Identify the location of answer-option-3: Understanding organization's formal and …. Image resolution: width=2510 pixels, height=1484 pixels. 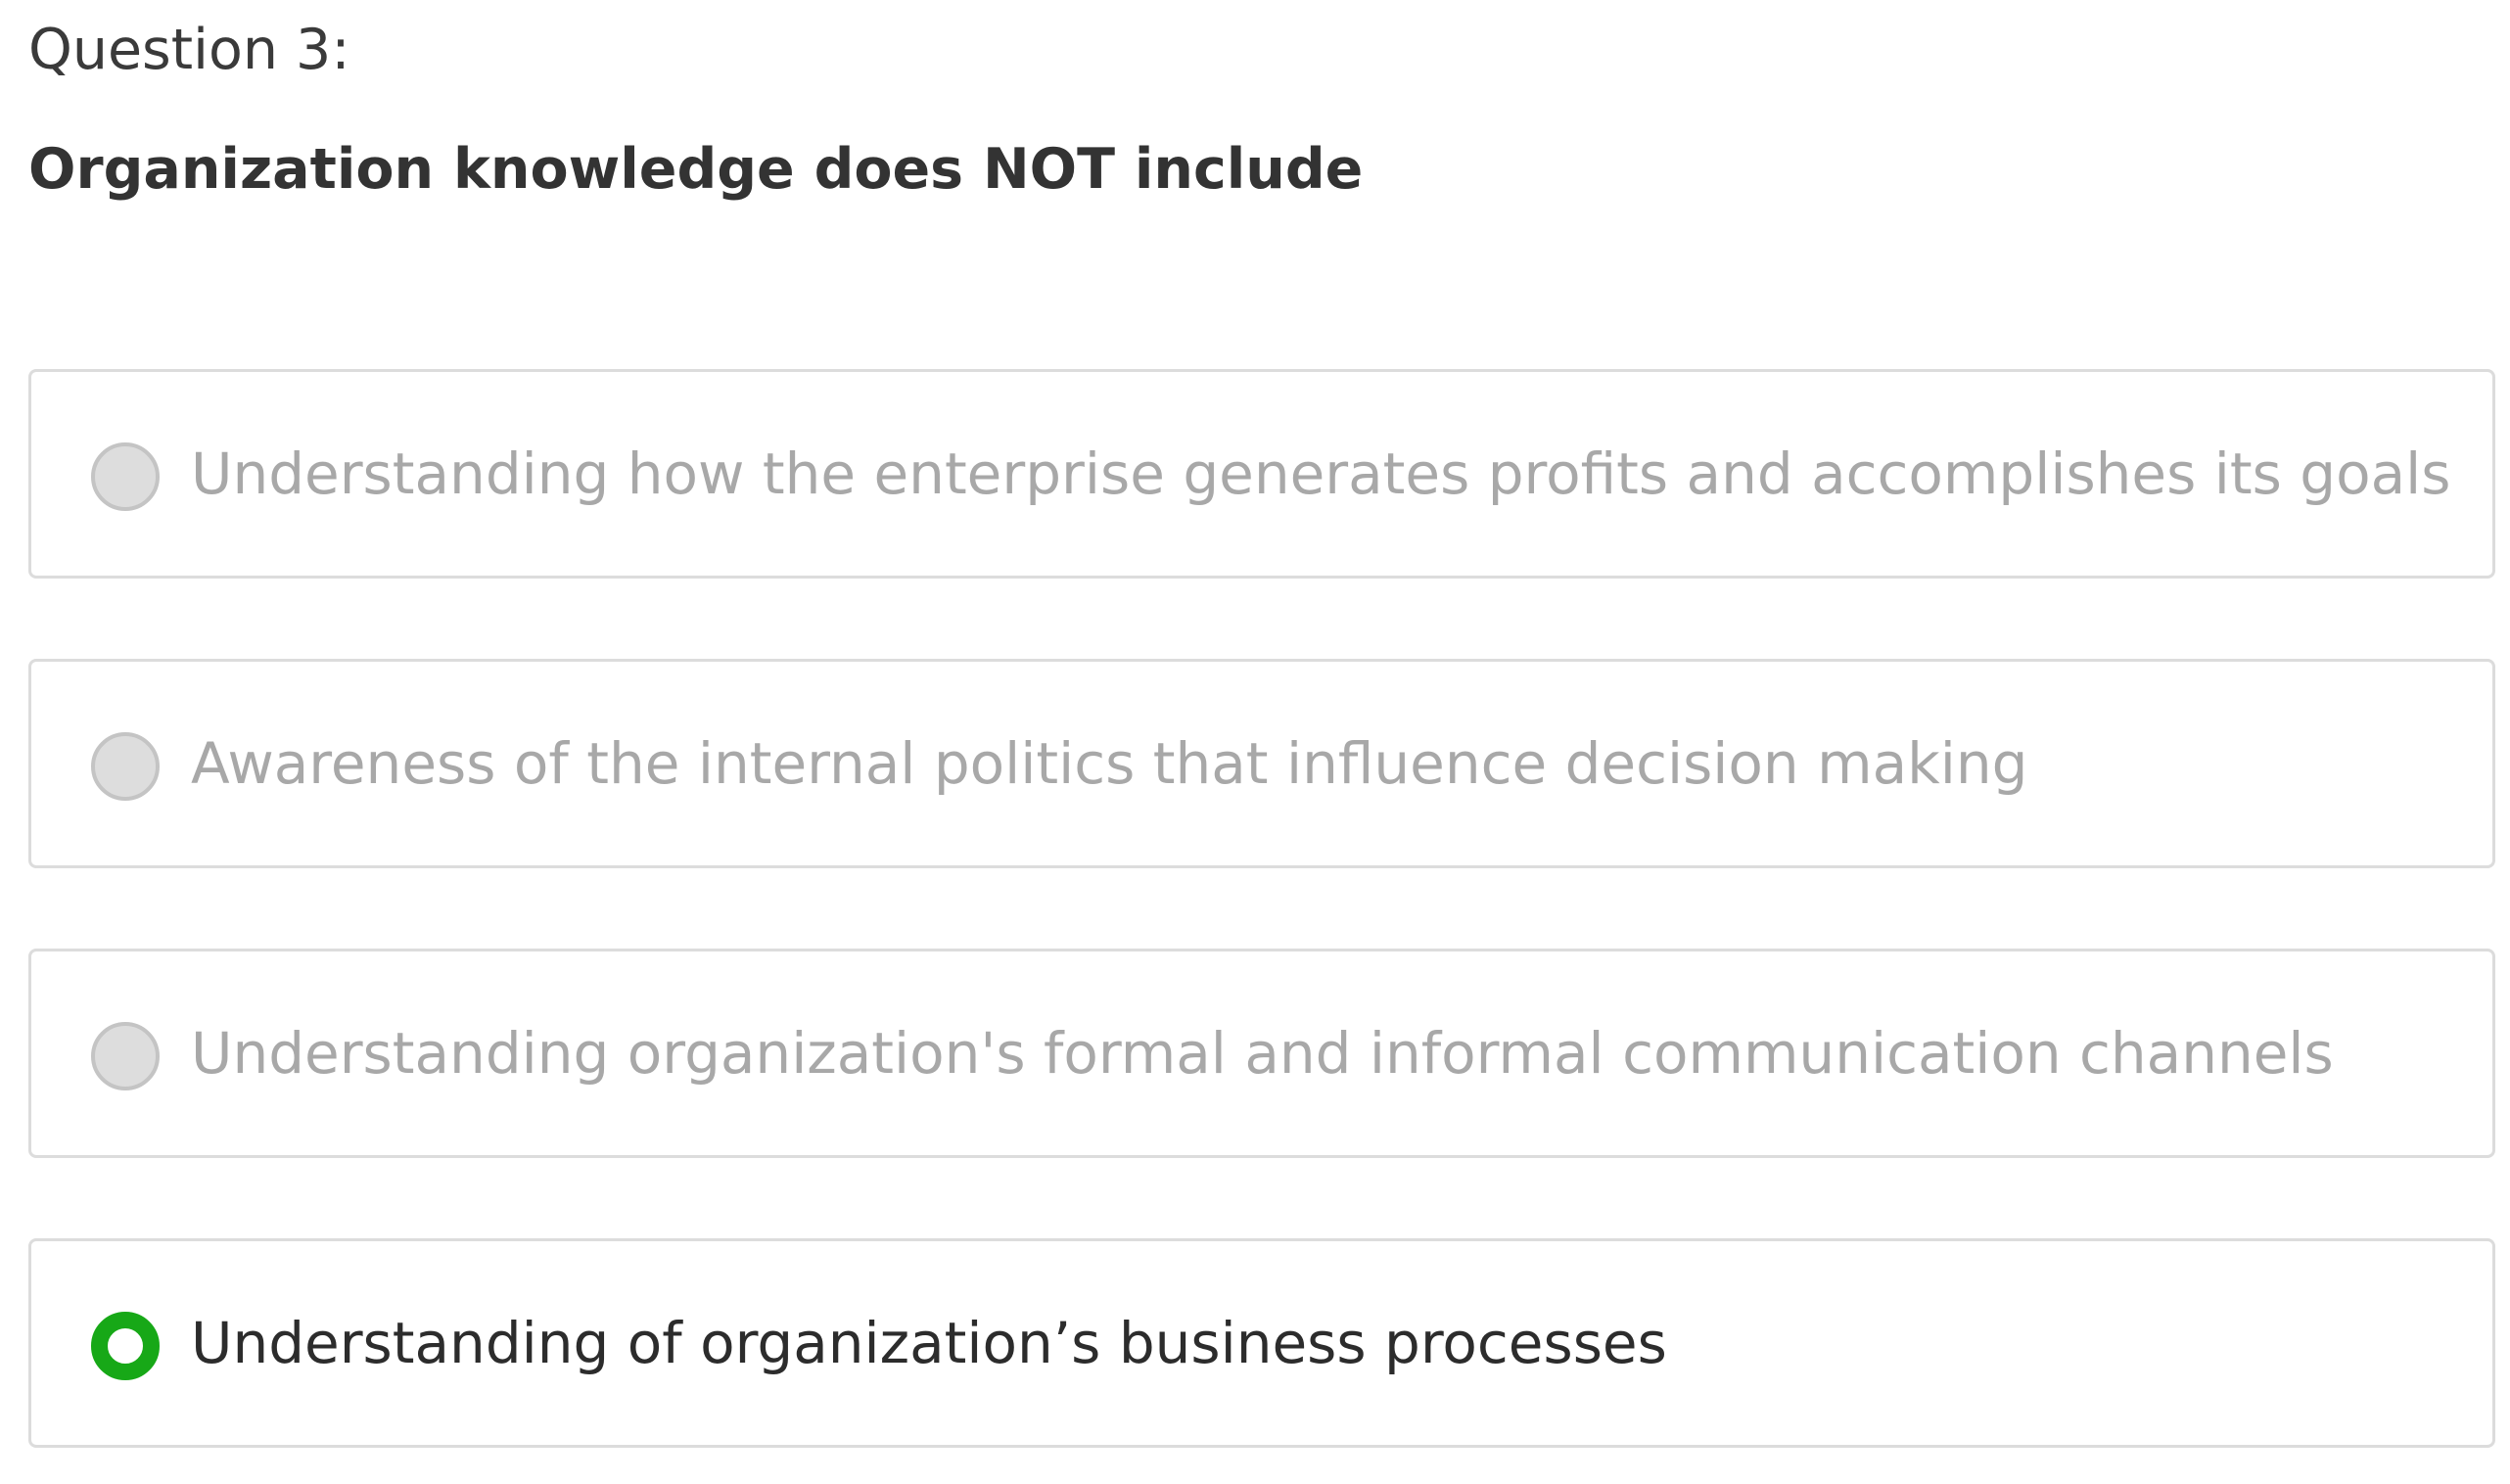
(1262, 1053).